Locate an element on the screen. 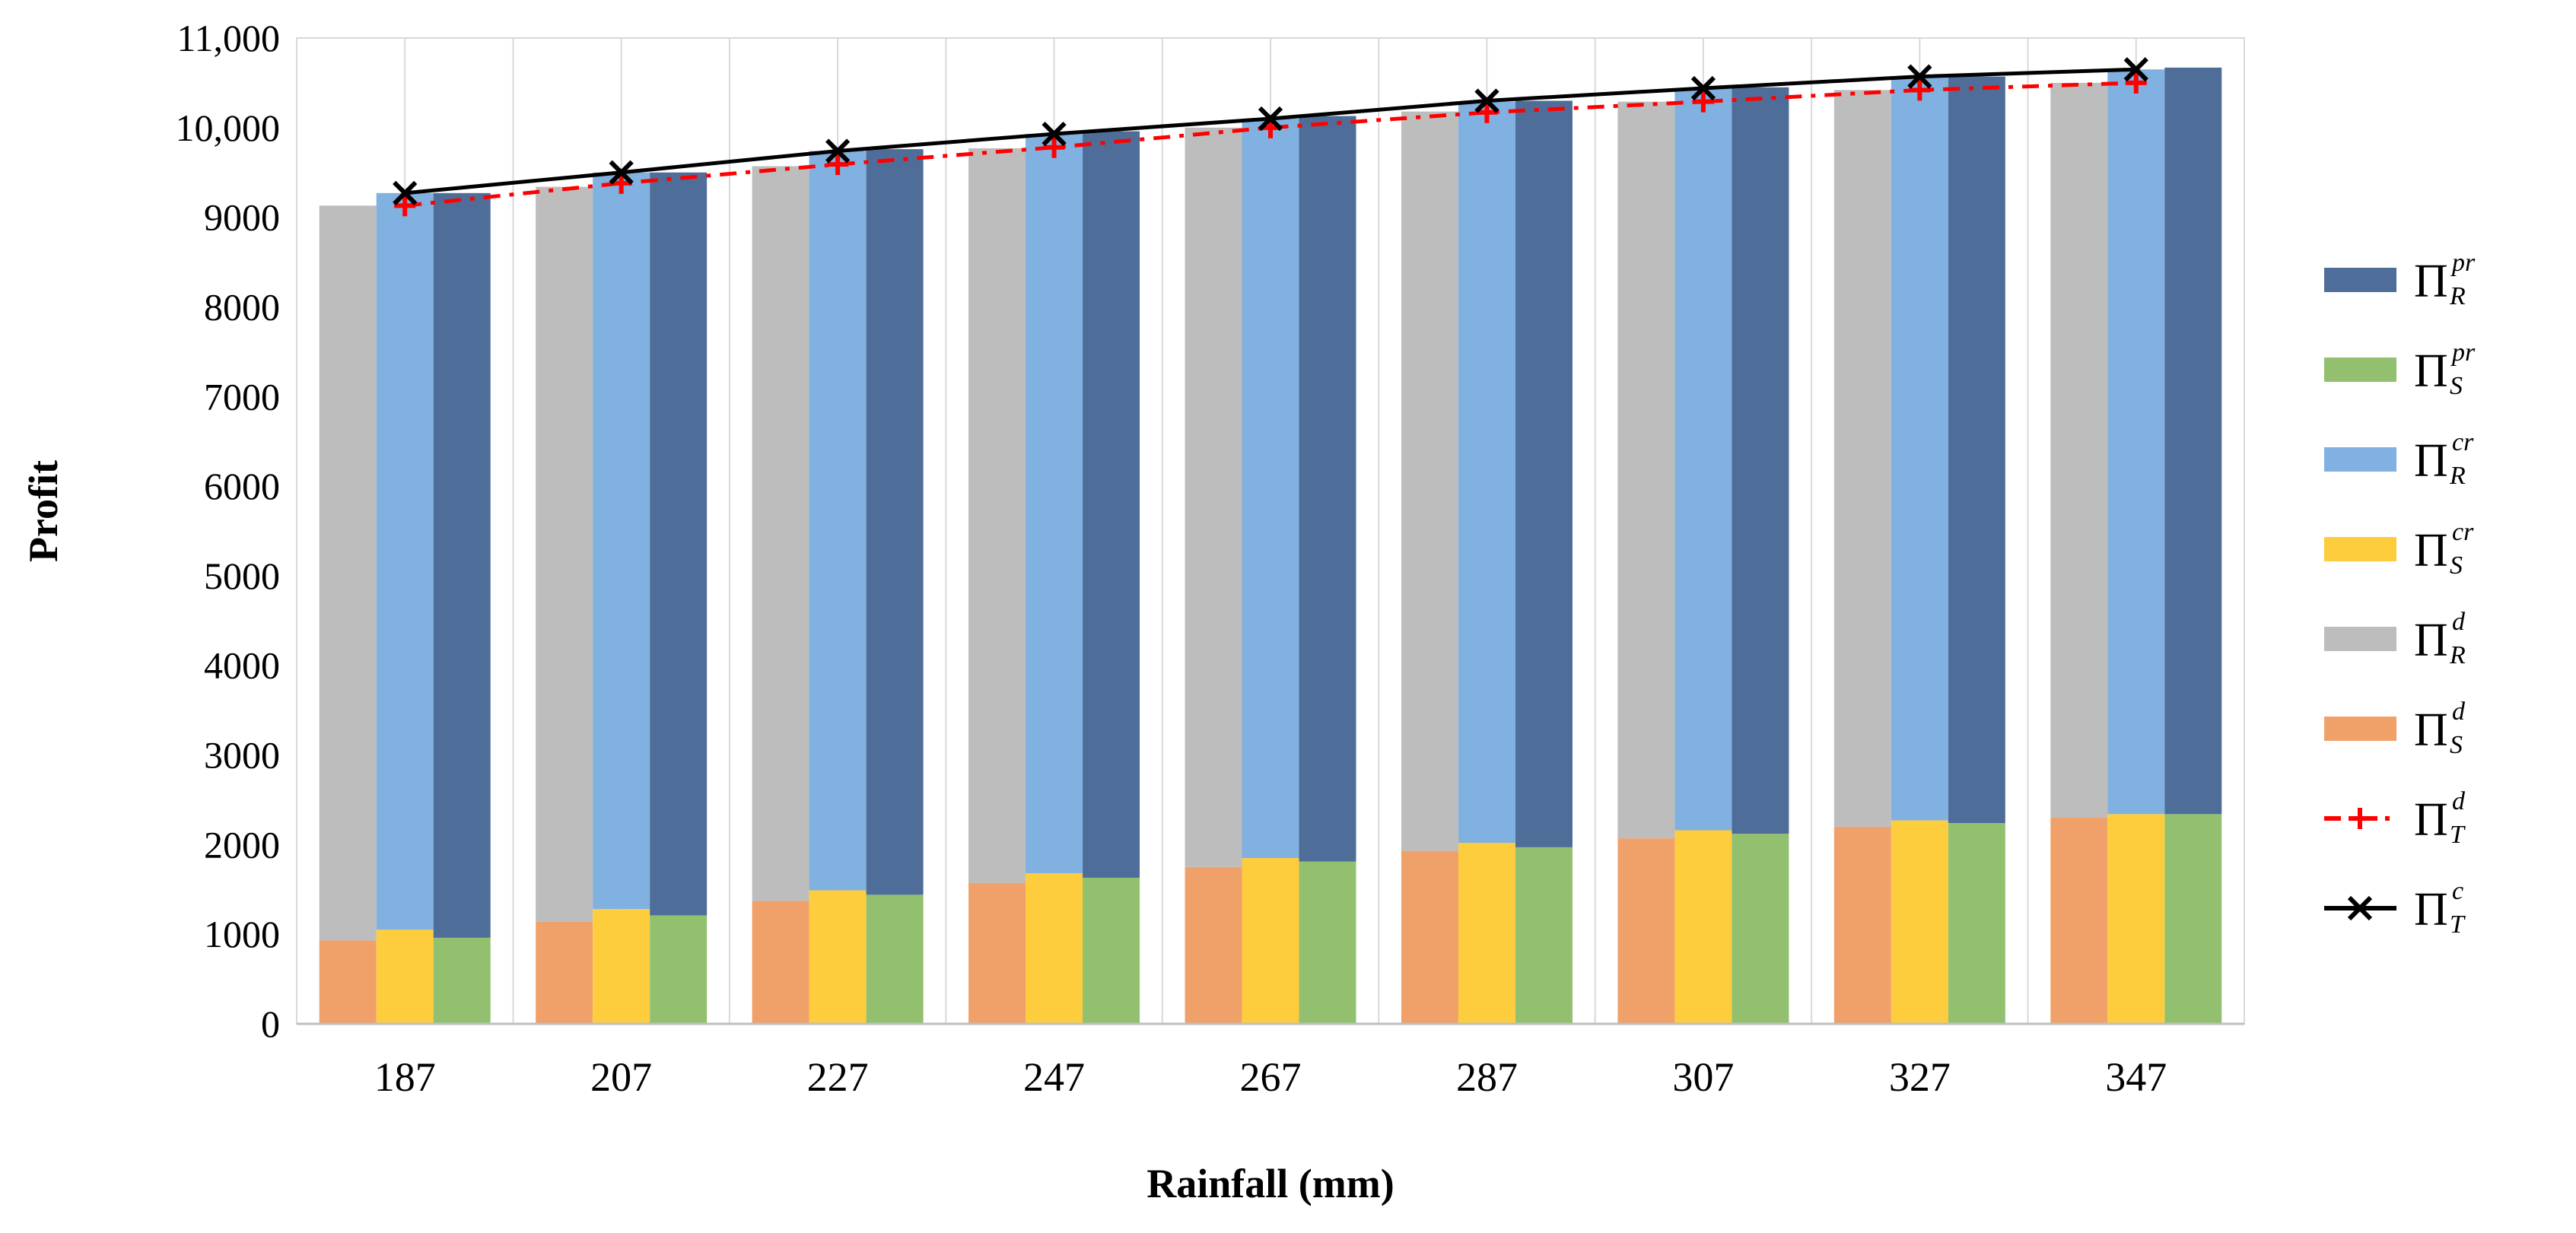  x-tick-label: 347 is located at coordinates (2136, 1077).